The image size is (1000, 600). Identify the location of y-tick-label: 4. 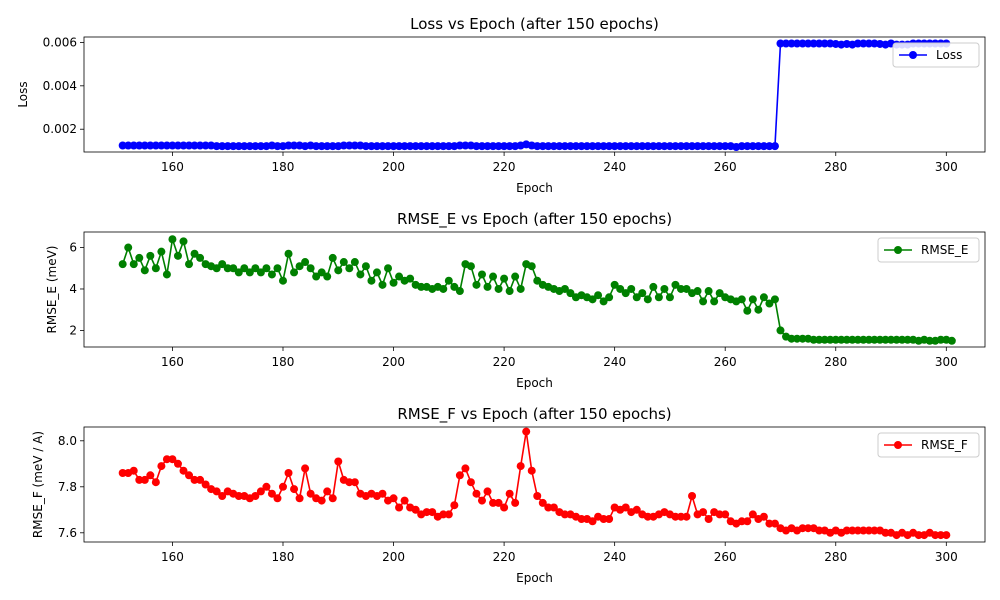
(73, 289).